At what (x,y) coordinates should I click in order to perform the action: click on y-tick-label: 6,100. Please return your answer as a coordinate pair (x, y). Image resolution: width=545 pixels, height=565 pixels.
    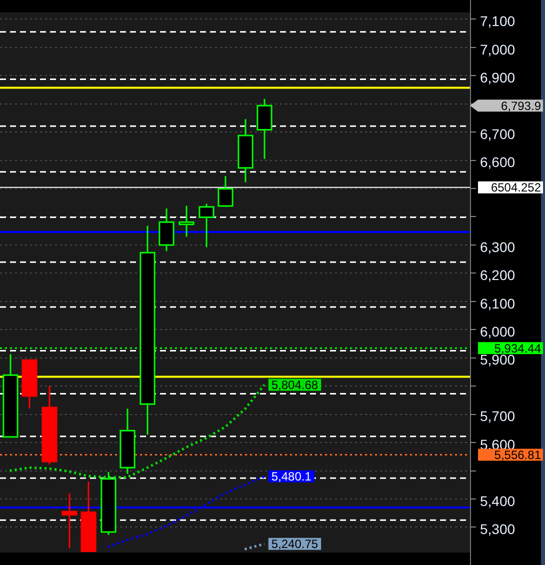
    Looking at the image, I should click on (498, 303).